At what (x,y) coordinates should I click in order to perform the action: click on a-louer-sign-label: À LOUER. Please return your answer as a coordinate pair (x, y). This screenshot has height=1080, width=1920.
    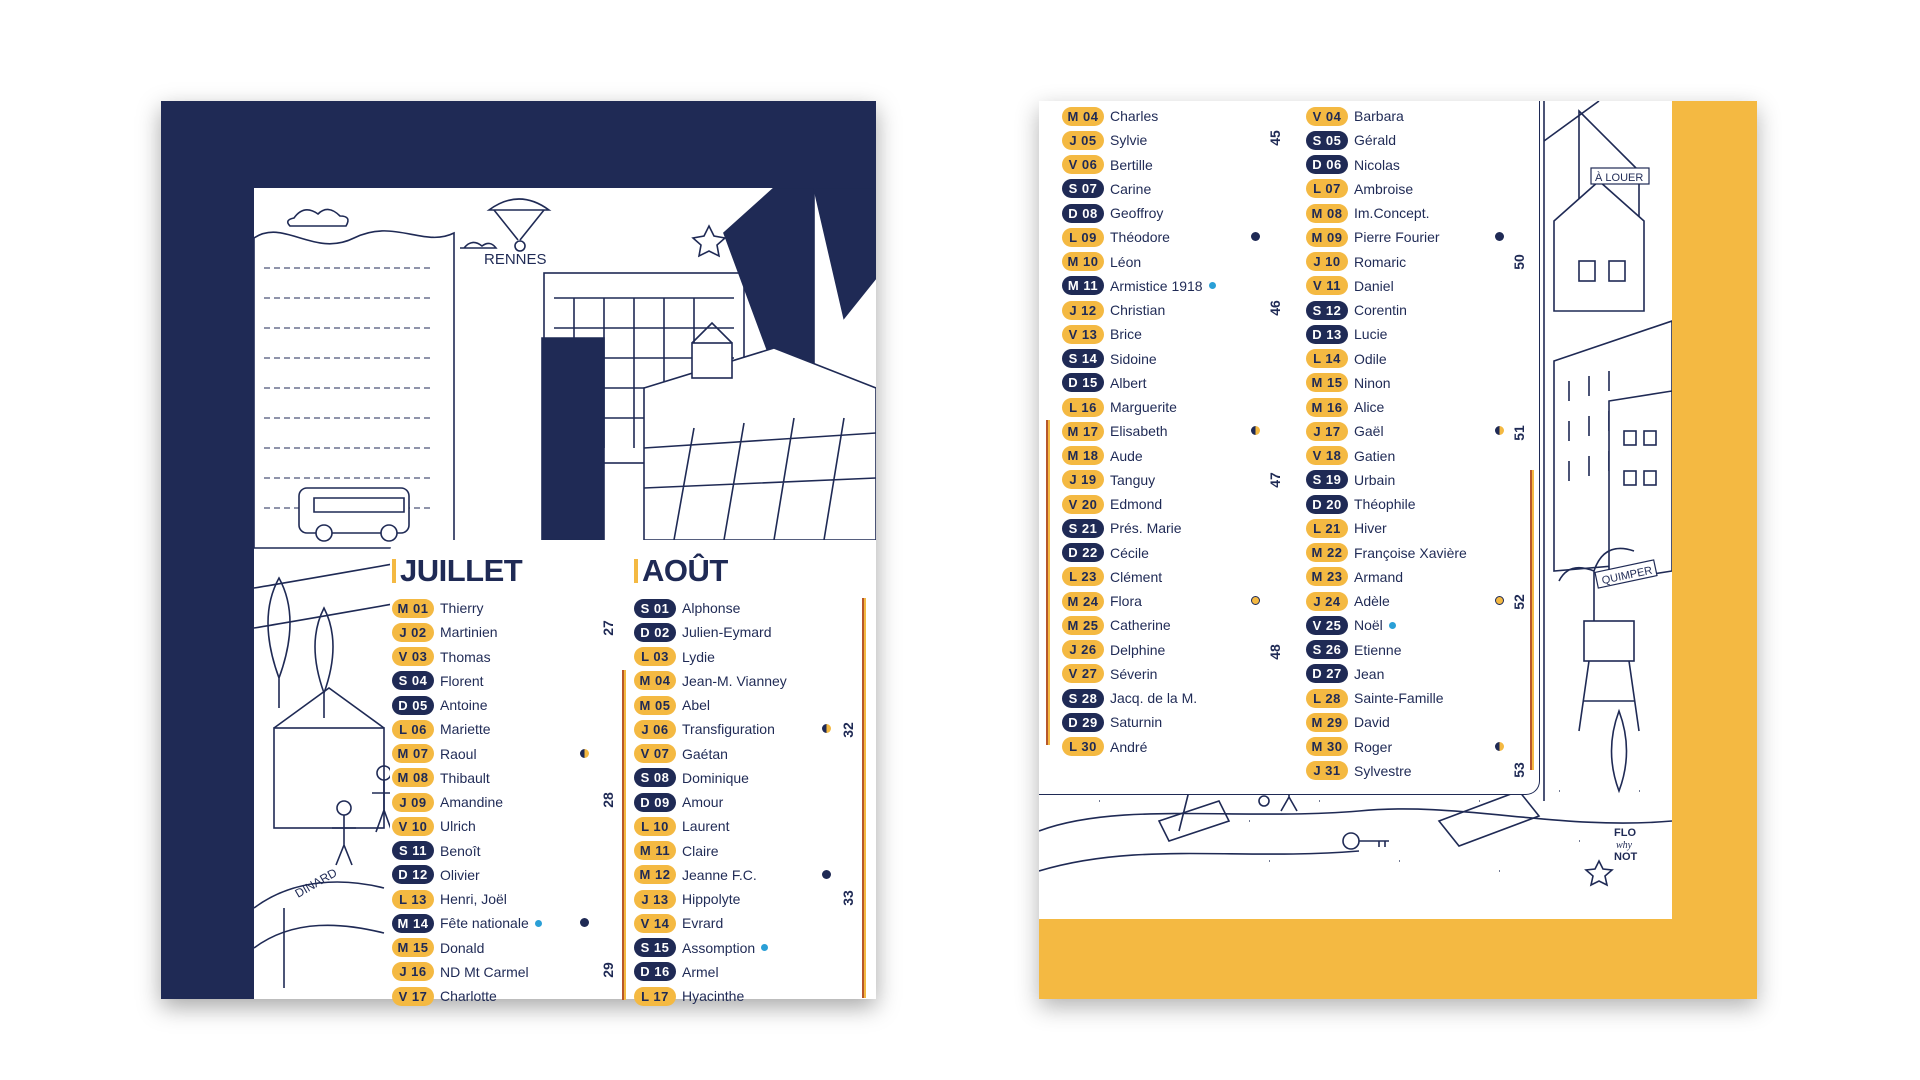
    Looking at the image, I should click on (1619, 177).